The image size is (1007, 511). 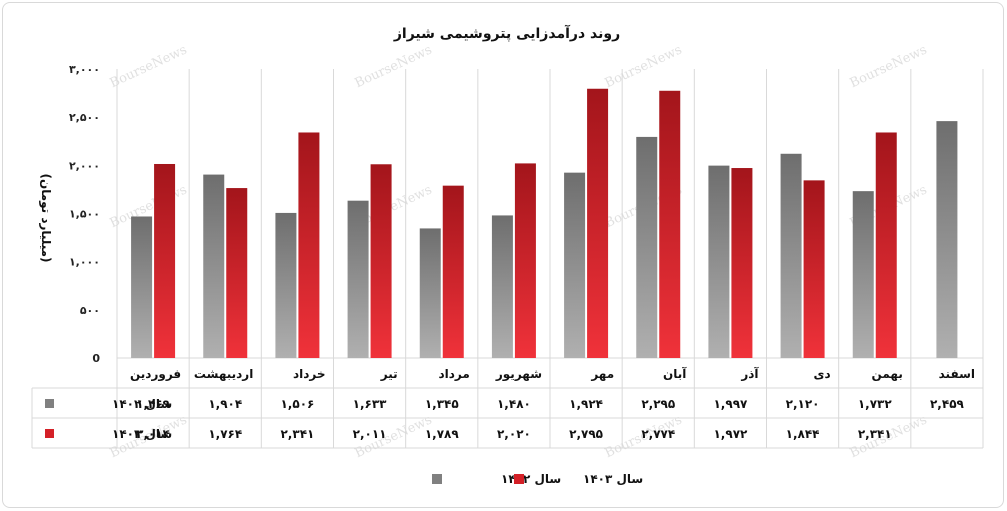 I want to click on y-tick-label: ۱,۵۰۰, so click(x=84, y=214).